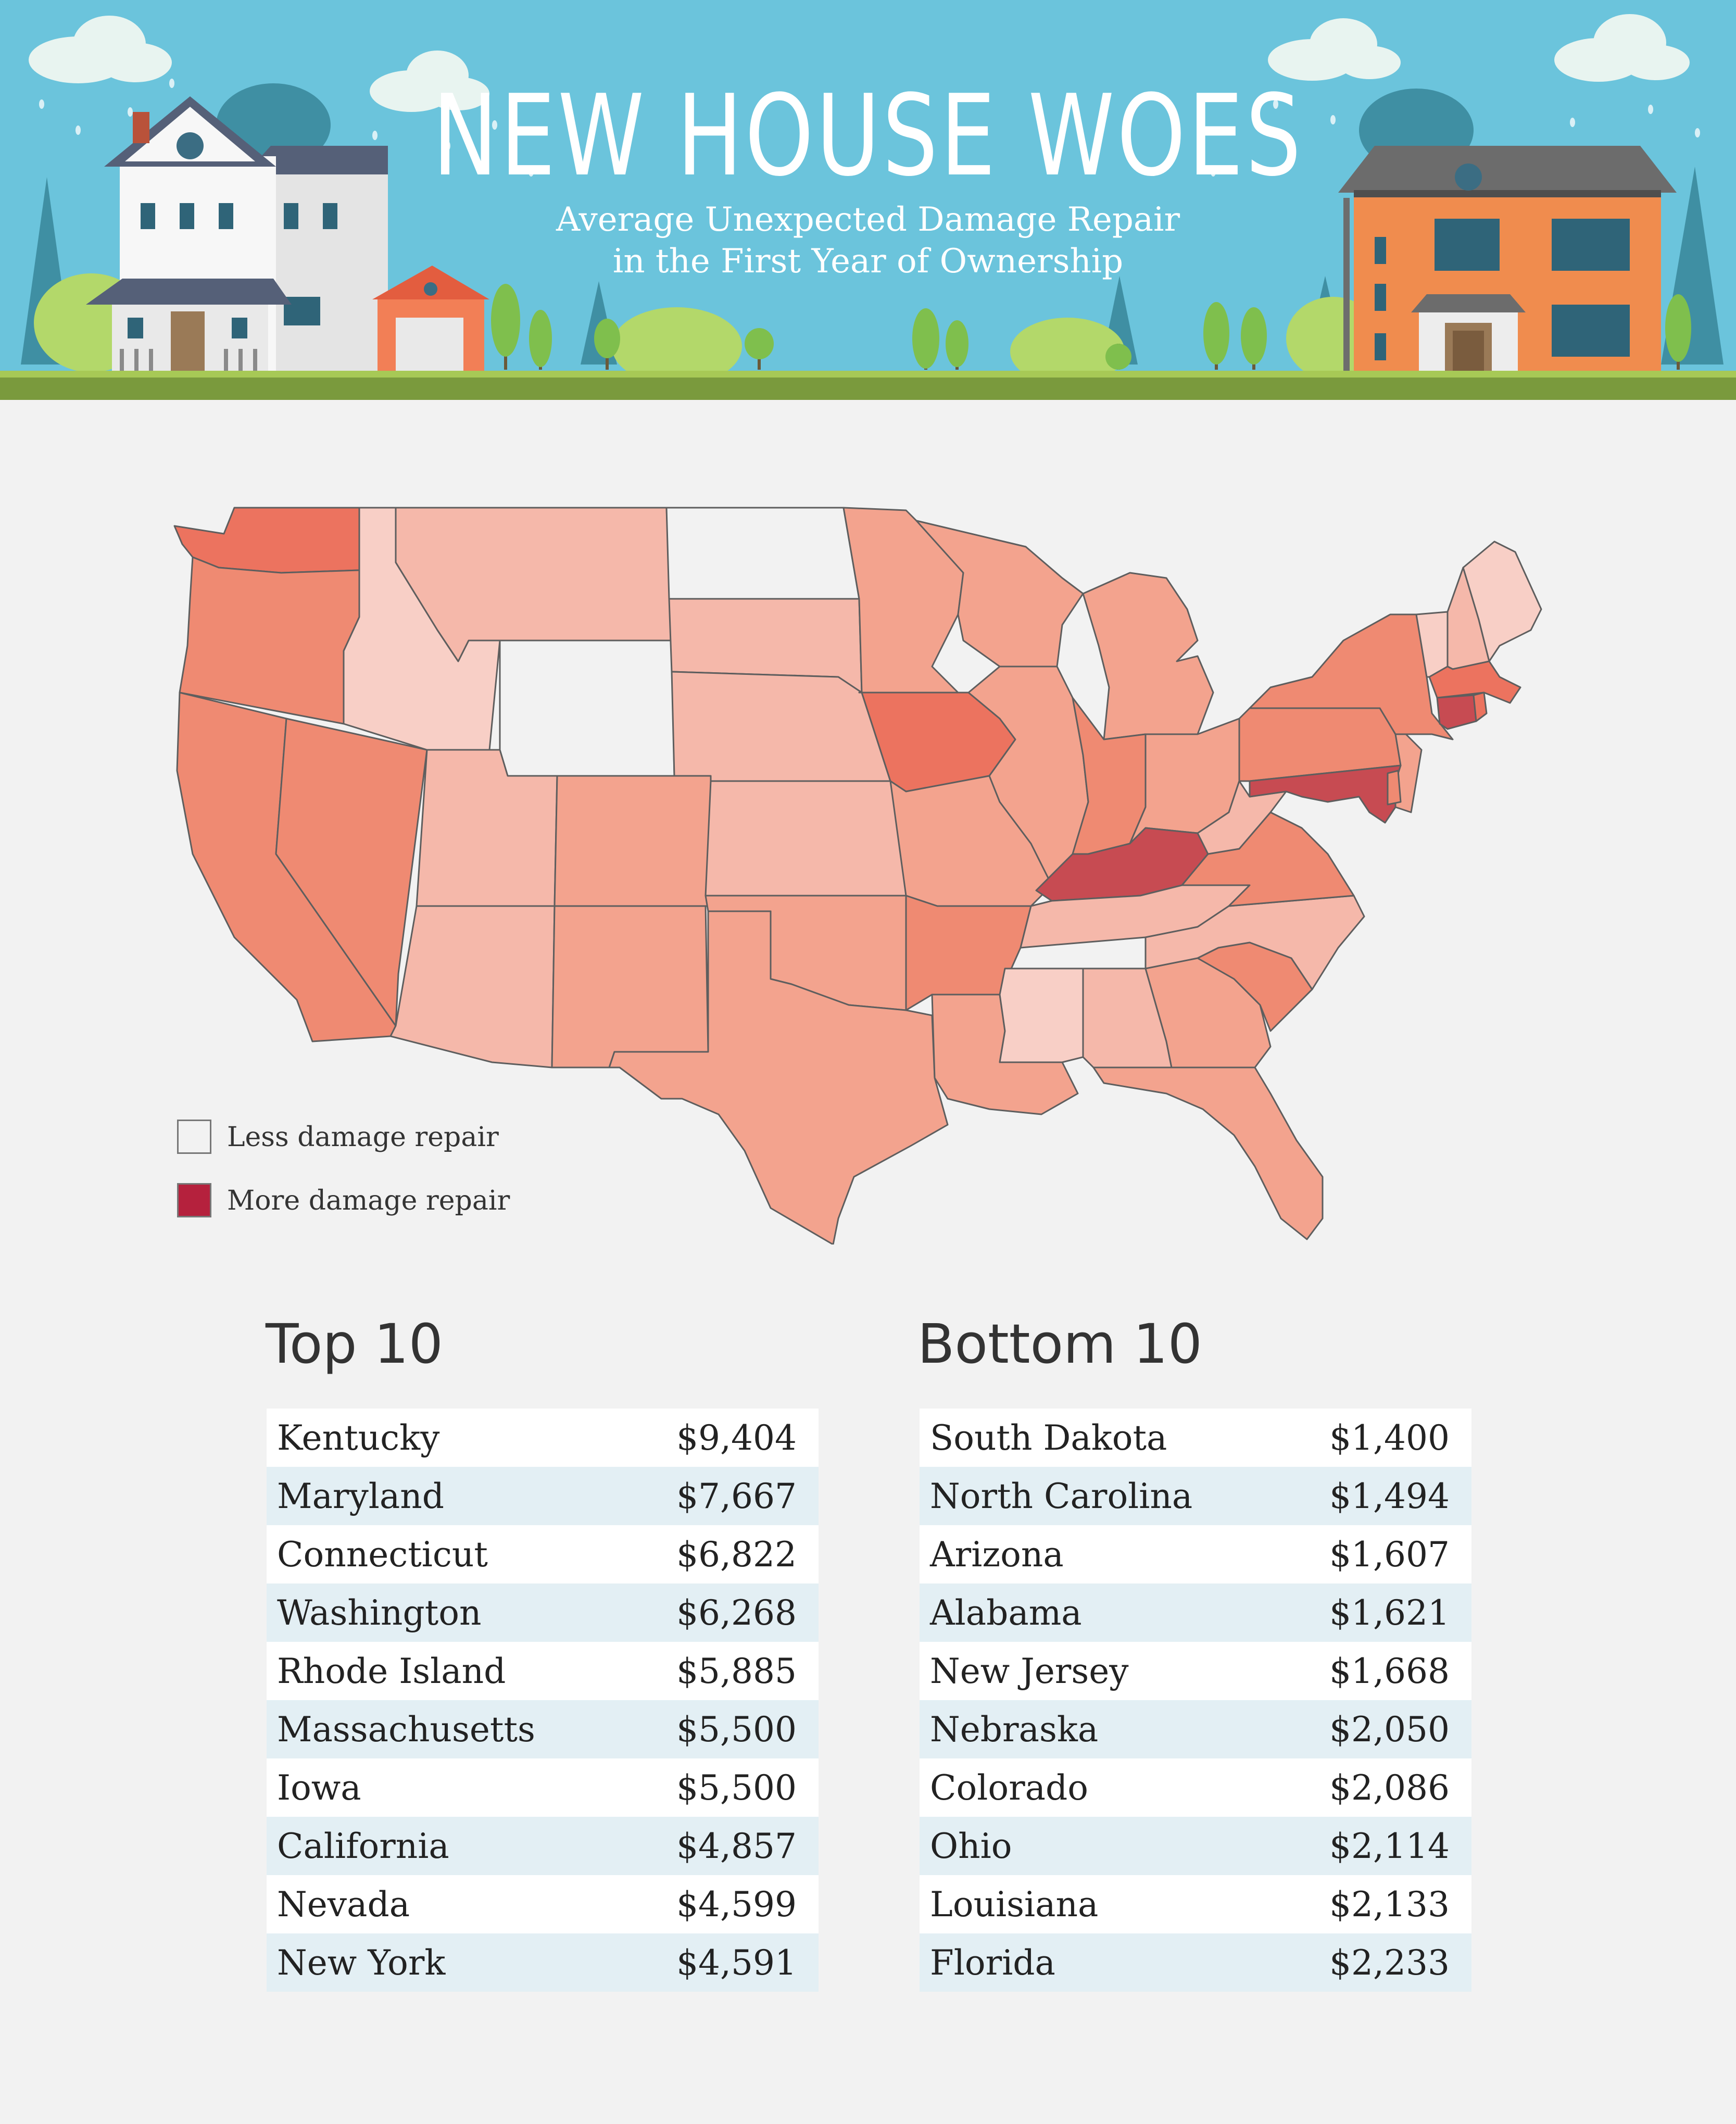  What do you see at coordinates (1456, 712) in the screenshot?
I see `state-ct` at bounding box center [1456, 712].